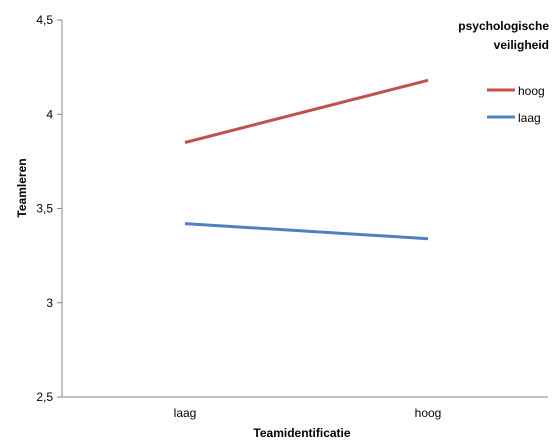 The height and width of the screenshot is (448, 558). Describe the element at coordinates (306, 111) in the screenshot. I see `series-line-hoog` at that location.